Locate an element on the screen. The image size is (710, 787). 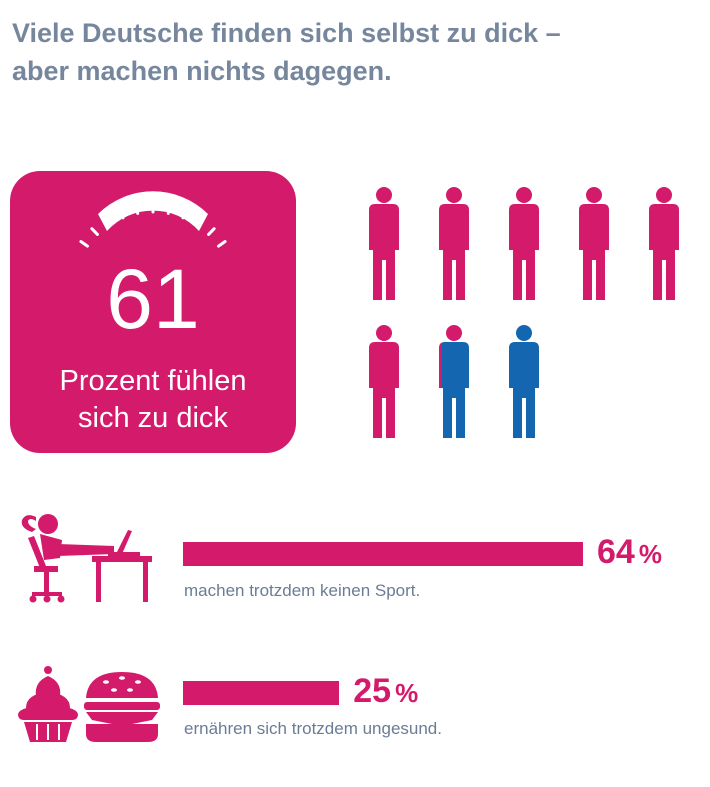
stat-label-line-1: Prozent fühlen is located at coordinates (153, 381).